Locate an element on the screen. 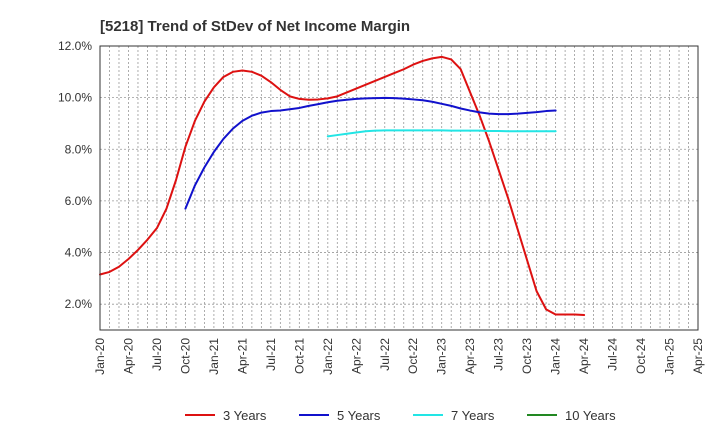  x-tick-label: Jul-23 is located at coordinates (499, 354).